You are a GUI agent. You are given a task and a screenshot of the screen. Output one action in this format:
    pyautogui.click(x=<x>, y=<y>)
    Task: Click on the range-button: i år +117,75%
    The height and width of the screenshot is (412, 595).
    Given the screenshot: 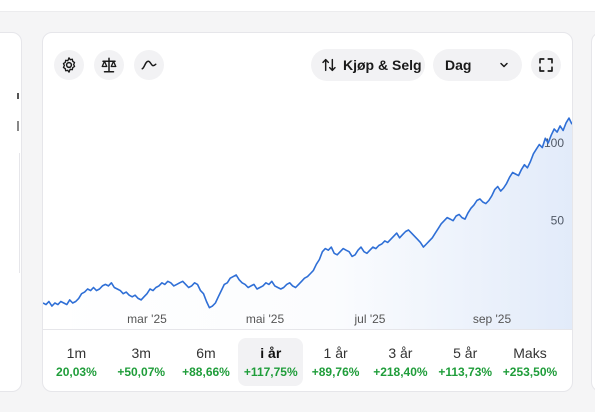 What is the action you would take?
    pyautogui.click(x=271, y=361)
    